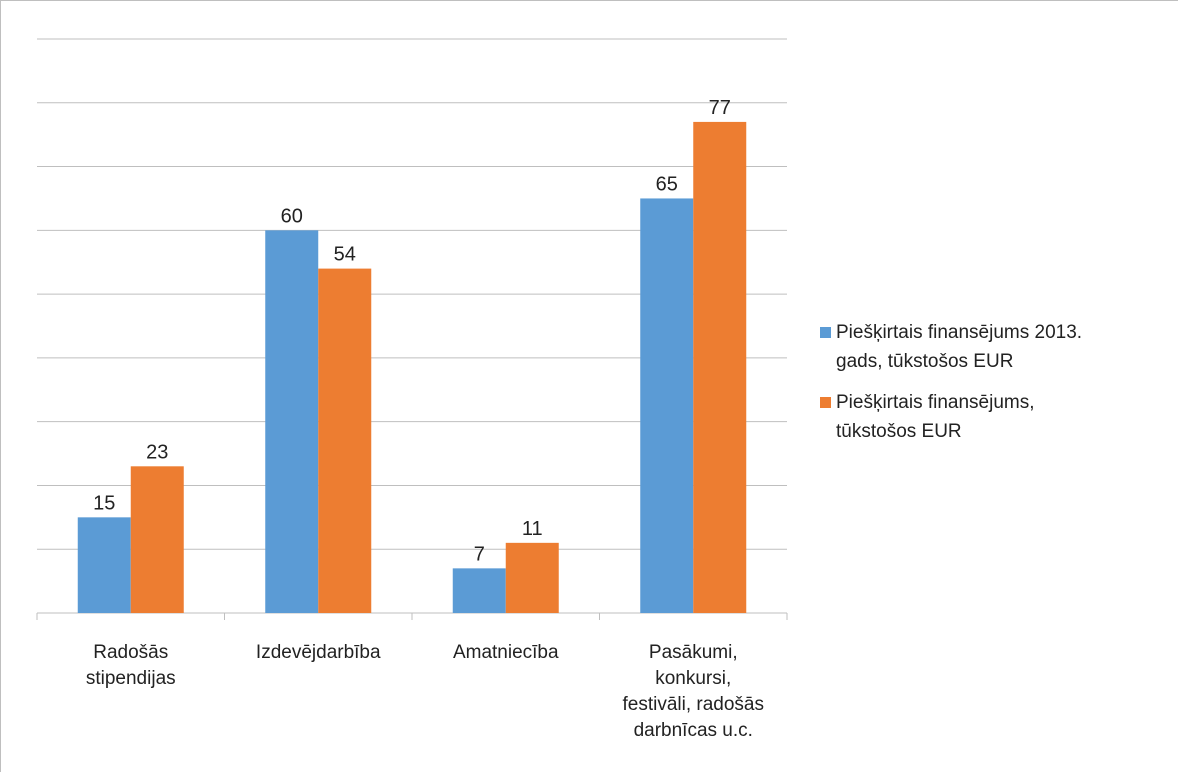 The height and width of the screenshot is (772, 1178). Describe the element at coordinates (693, 704) in the screenshot. I see `category-label-4-line-3: festivāli, radošās` at that location.